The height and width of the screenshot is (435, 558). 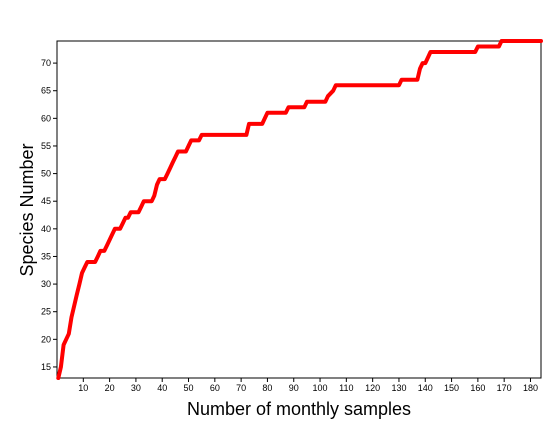 I want to click on x-tick-label: 130, so click(x=398, y=388).